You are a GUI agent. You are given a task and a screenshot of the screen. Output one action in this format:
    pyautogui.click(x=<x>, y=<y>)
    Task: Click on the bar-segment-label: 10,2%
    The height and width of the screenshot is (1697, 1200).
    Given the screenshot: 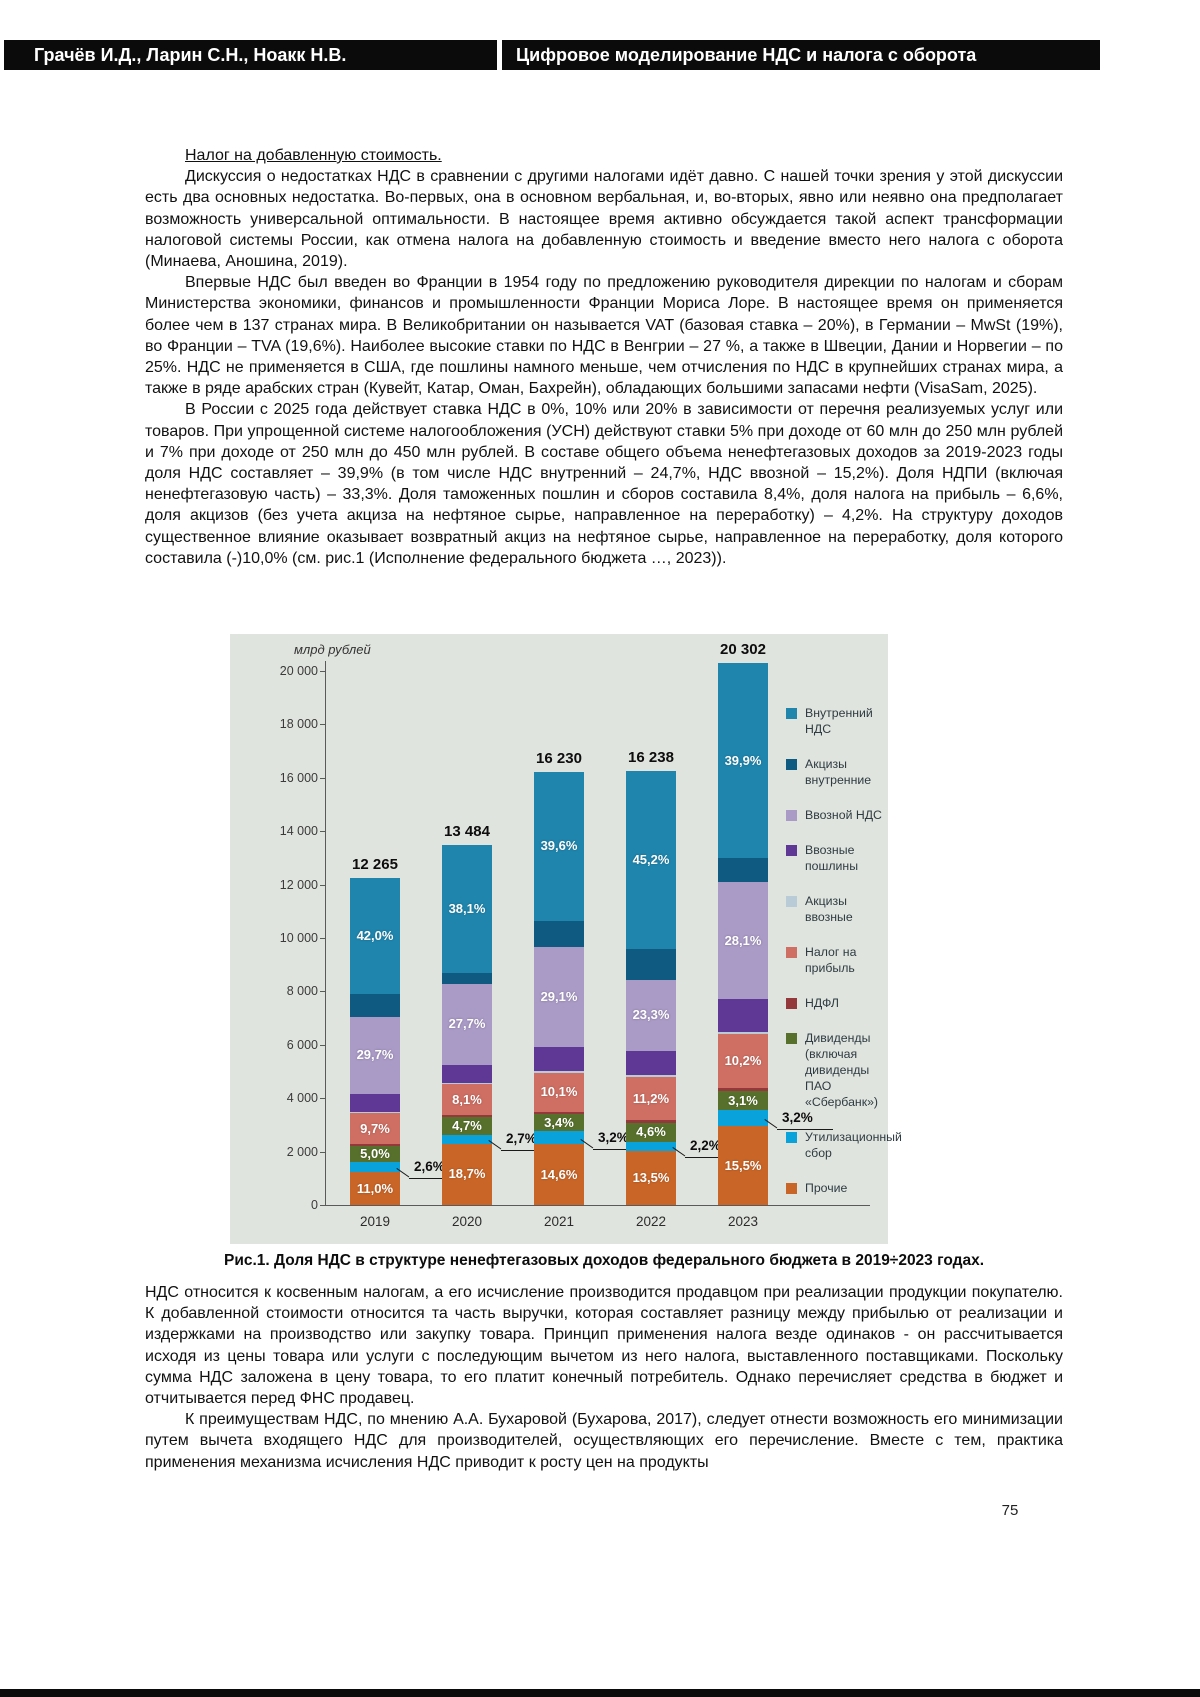 What is the action you would take?
    pyautogui.click(x=743, y=1061)
    